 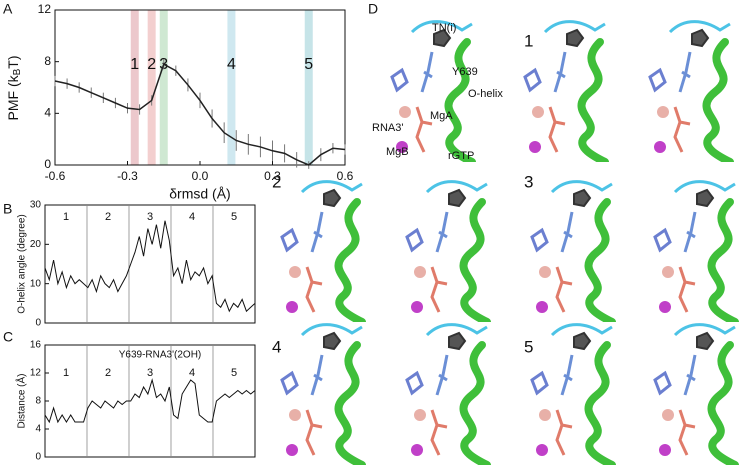 I want to click on x-tick-label: 0.3, so click(x=272, y=176).